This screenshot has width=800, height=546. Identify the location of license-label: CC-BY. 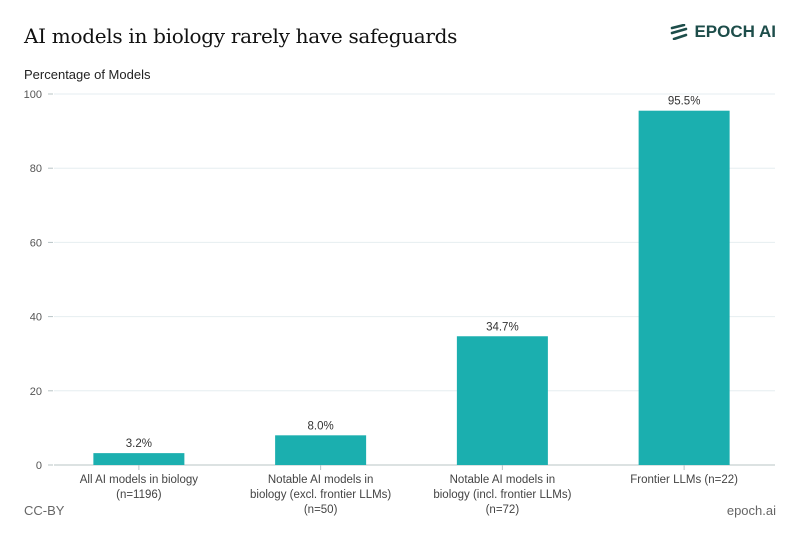
(44, 510).